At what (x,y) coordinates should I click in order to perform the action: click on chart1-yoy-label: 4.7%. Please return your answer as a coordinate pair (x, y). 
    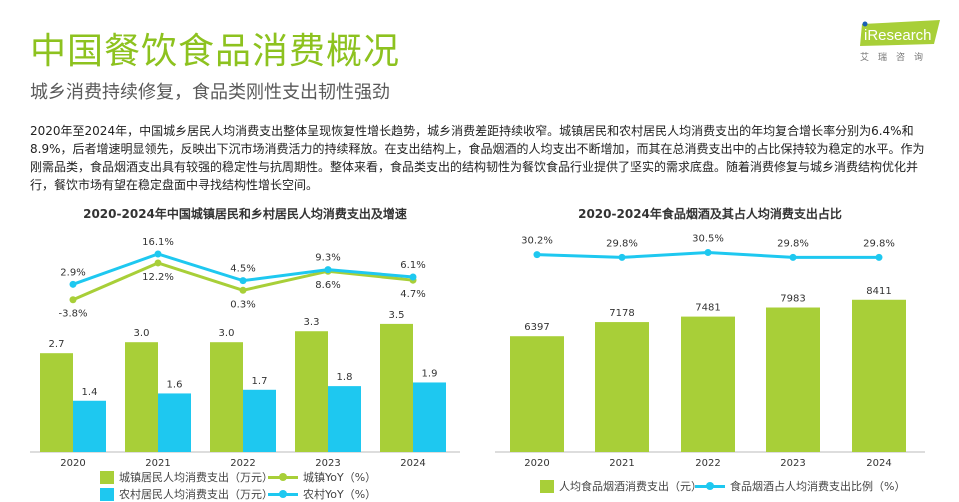
    Looking at the image, I should click on (412, 294).